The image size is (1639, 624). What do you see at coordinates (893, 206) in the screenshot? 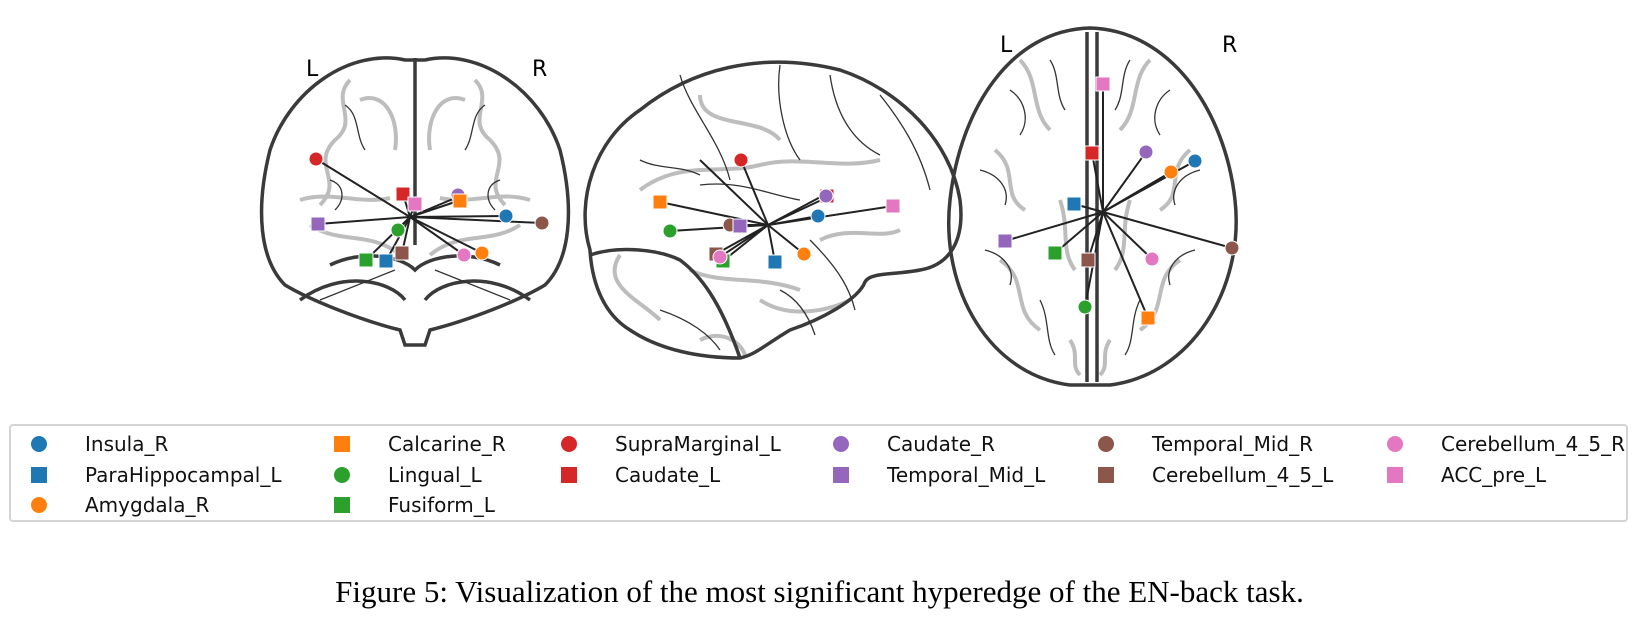
I see `sagittal-node-acc-pre-l` at bounding box center [893, 206].